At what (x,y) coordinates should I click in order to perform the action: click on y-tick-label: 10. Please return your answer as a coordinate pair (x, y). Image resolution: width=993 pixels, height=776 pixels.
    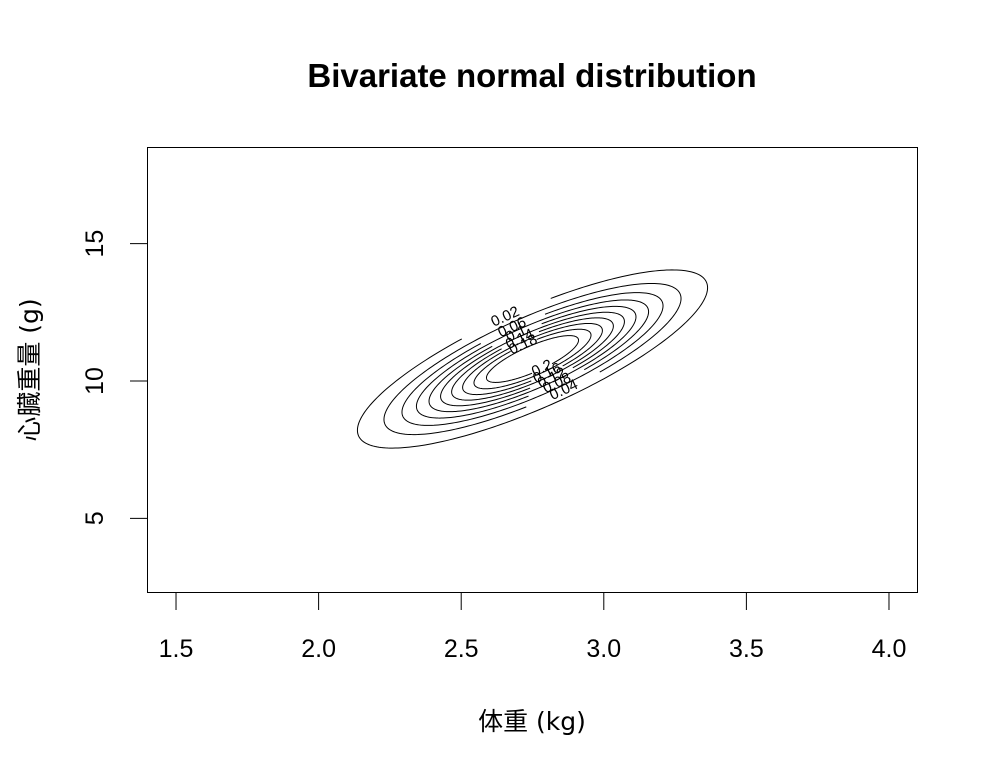
    Looking at the image, I should click on (95, 381).